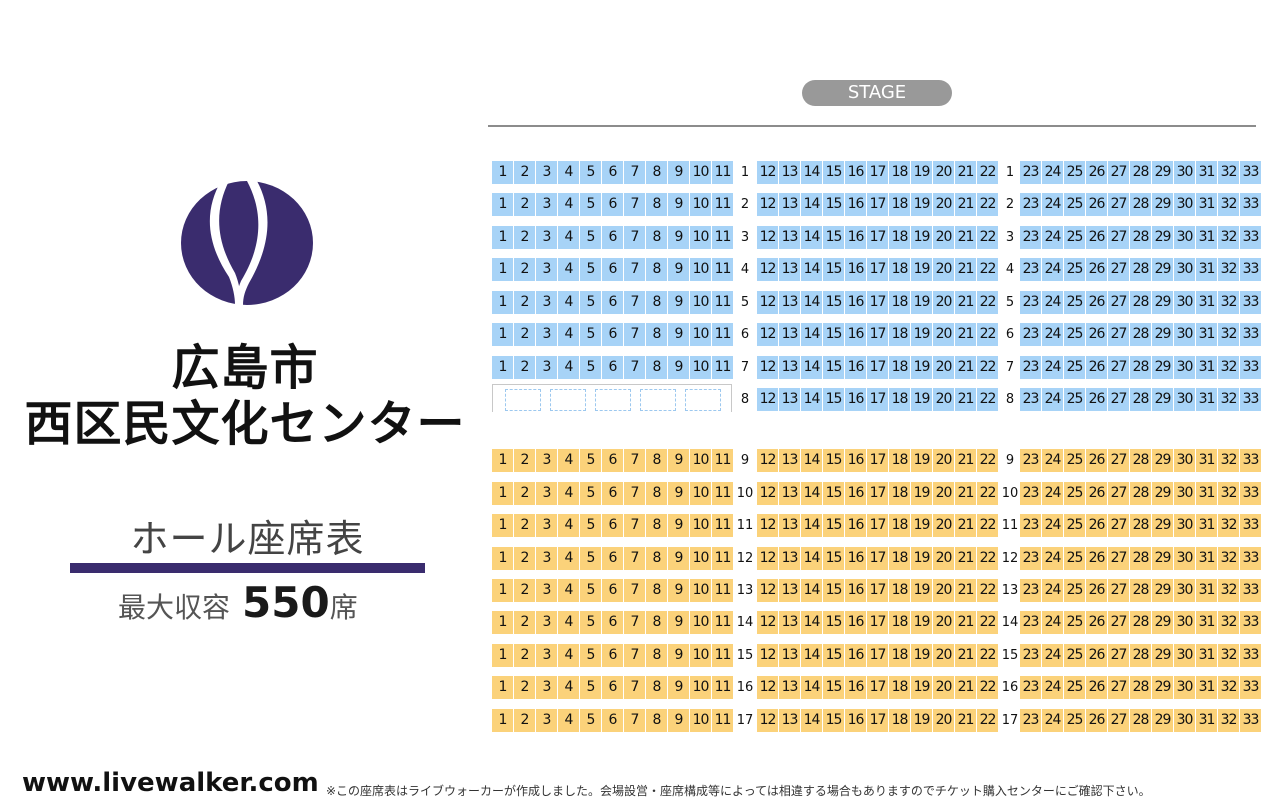  What do you see at coordinates (943, 334) in the screenshot?
I see `seat: 20` at bounding box center [943, 334].